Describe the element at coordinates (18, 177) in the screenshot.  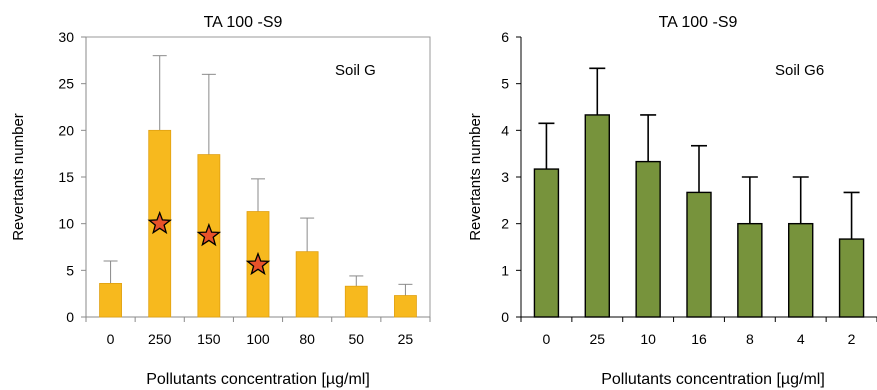
I see `chart-left-ylabel: Revertants number` at that location.